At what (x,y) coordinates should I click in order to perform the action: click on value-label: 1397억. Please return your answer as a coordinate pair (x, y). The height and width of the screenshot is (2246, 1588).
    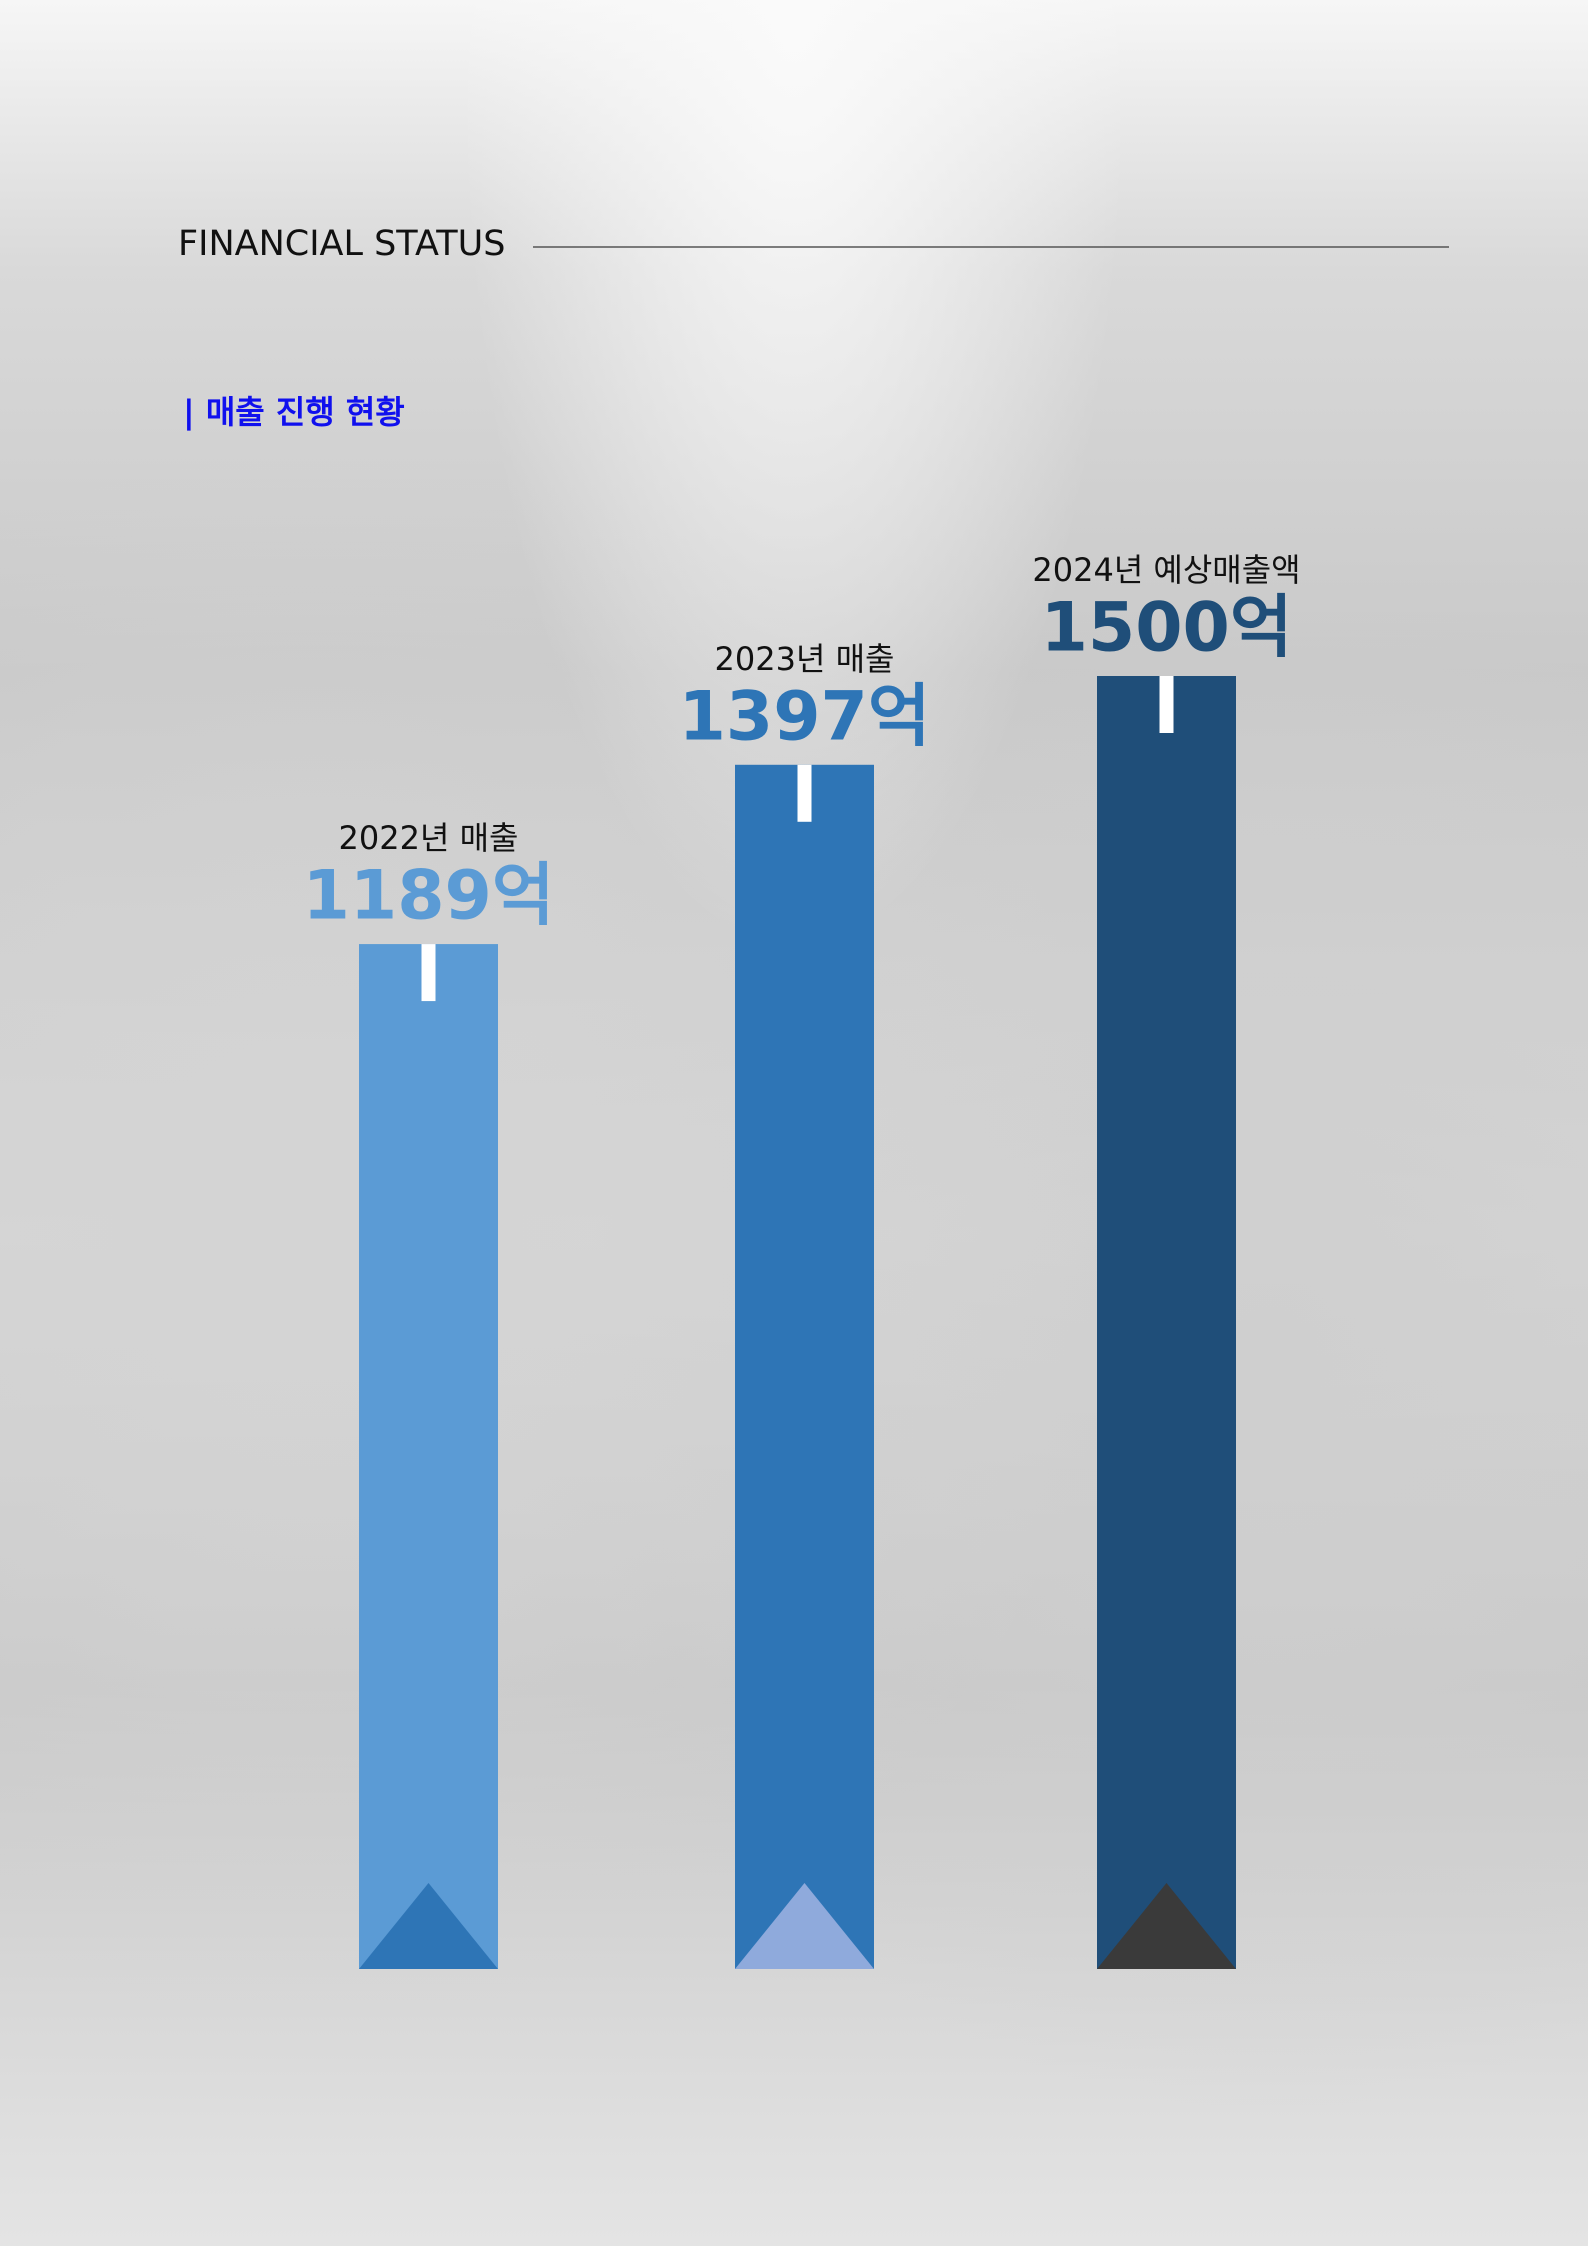
    Looking at the image, I should click on (805, 716).